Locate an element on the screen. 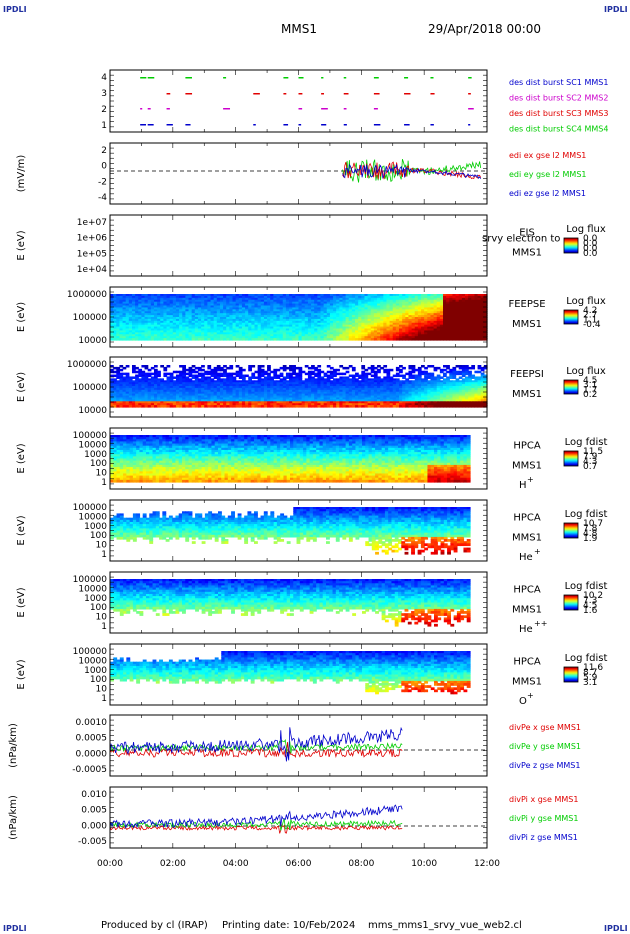 The width and height of the screenshot is (630, 934). colorbar-tick-label: 5.9 is located at coordinates (590, 678).